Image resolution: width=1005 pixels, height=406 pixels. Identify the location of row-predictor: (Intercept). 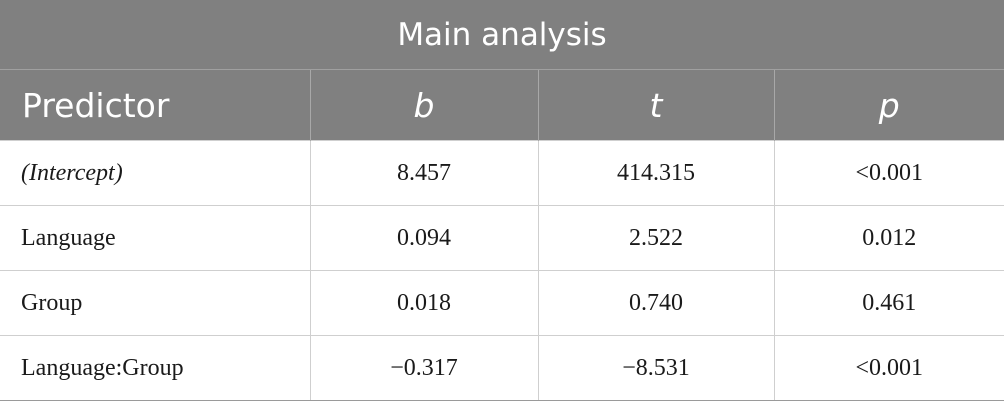
(155, 173).